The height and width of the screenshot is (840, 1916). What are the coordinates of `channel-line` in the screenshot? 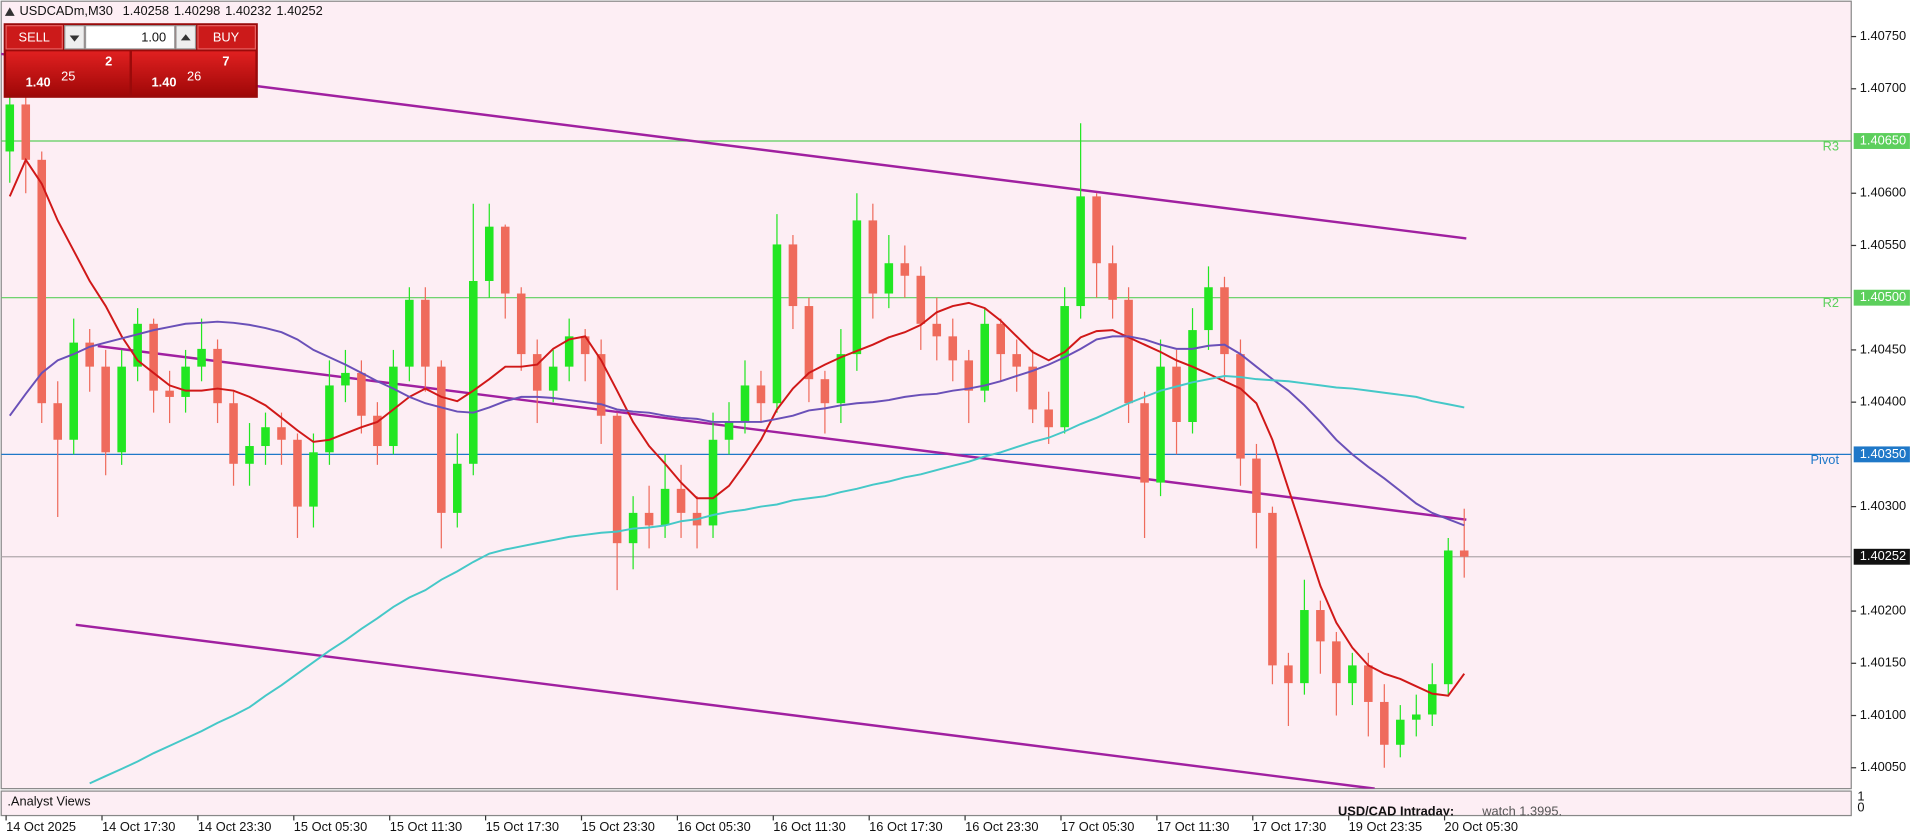 It's located at (725, 706).